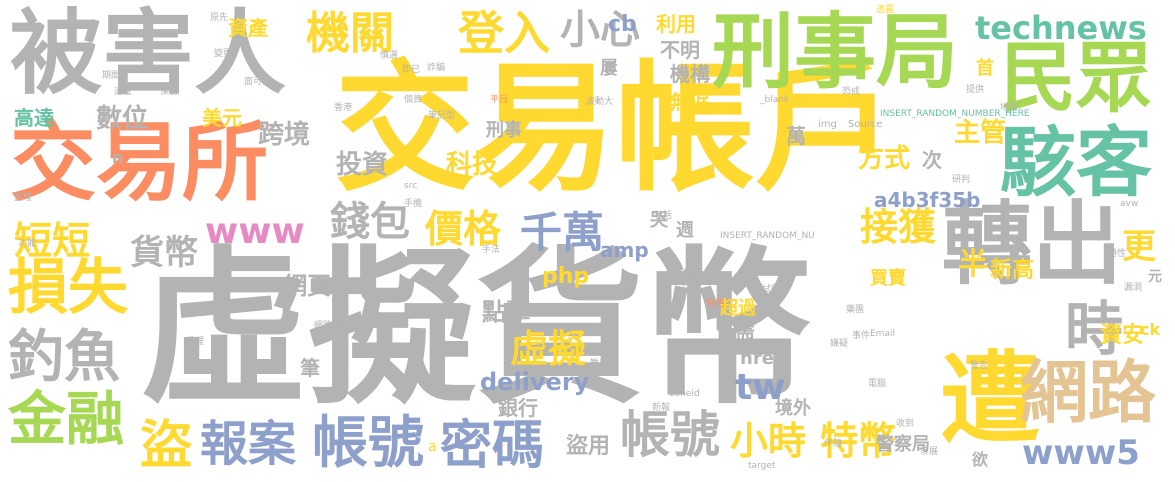 The height and width of the screenshot is (482, 1175). Describe the element at coordinates (663, 216) in the screenshot. I see `word: 包括` at that location.